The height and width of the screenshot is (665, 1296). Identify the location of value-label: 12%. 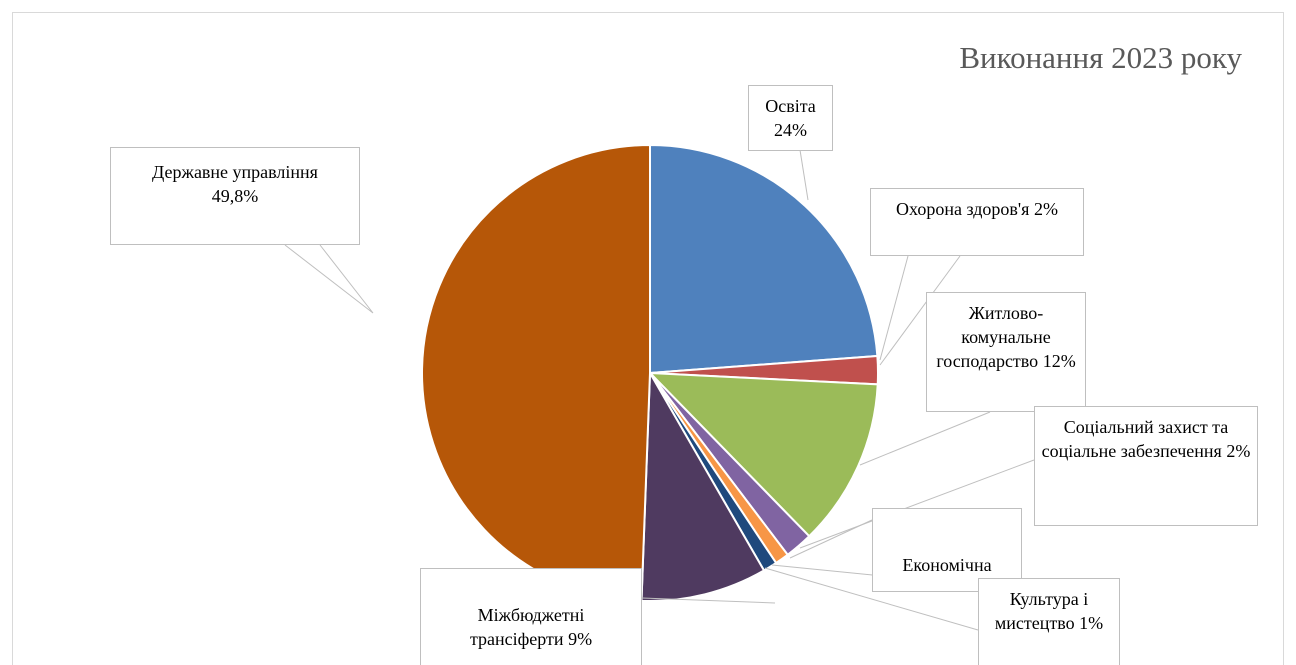
(1059, 361).